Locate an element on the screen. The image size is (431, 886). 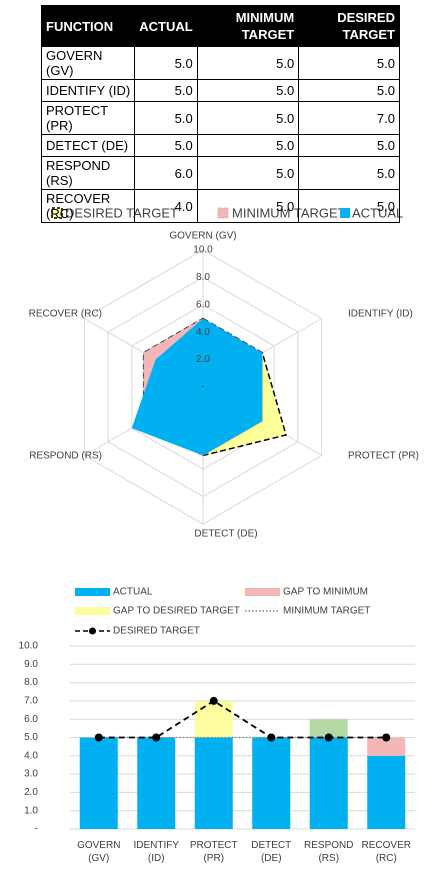
legend-label: GAP TO DESIRED TARGET is located at coordinates (176, 611).